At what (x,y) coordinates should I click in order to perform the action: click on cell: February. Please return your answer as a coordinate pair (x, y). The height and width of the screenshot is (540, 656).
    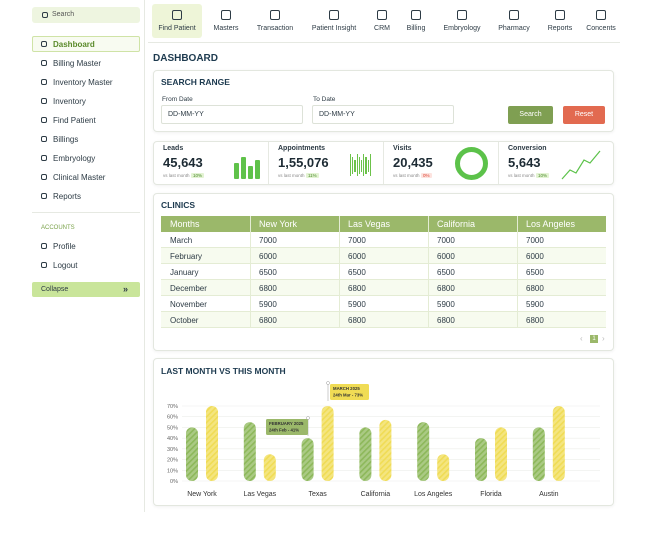
    Looking at the image, I should click on (186, 256).